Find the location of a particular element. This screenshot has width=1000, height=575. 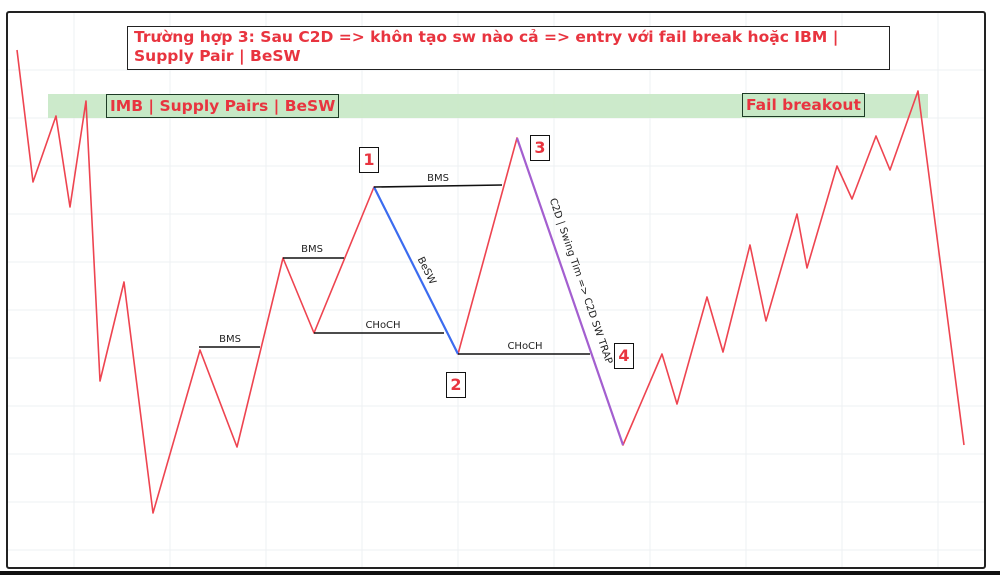

zone-label-right: Fail breakout is located at coordinates (803, 105).